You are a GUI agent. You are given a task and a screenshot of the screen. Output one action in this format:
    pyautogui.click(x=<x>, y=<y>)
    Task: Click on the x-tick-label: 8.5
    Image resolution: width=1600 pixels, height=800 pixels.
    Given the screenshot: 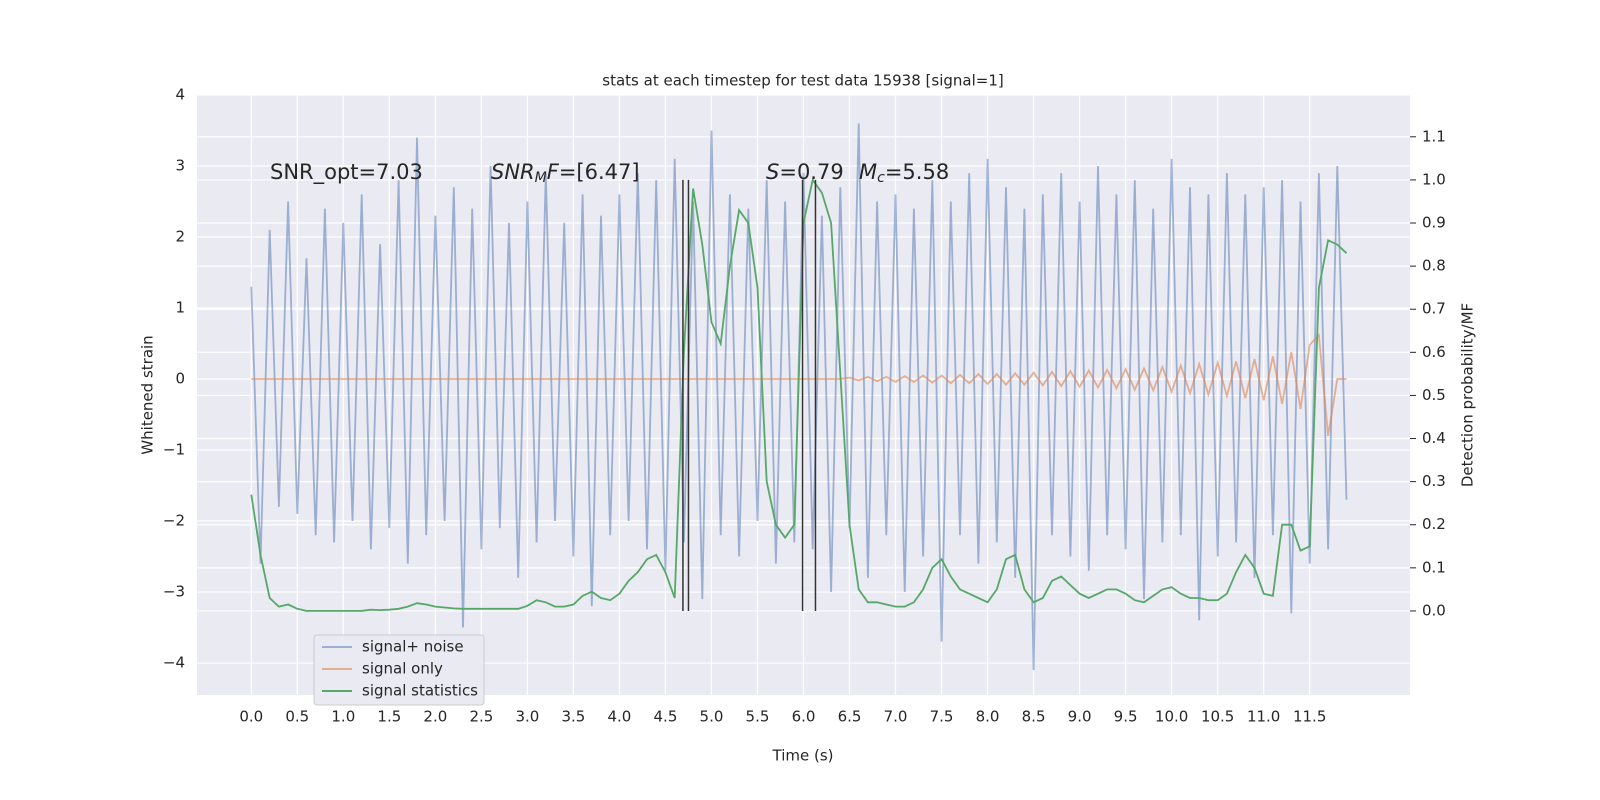 What is the action you would take?
    pyautogui.click(x=1034, y=717)
    